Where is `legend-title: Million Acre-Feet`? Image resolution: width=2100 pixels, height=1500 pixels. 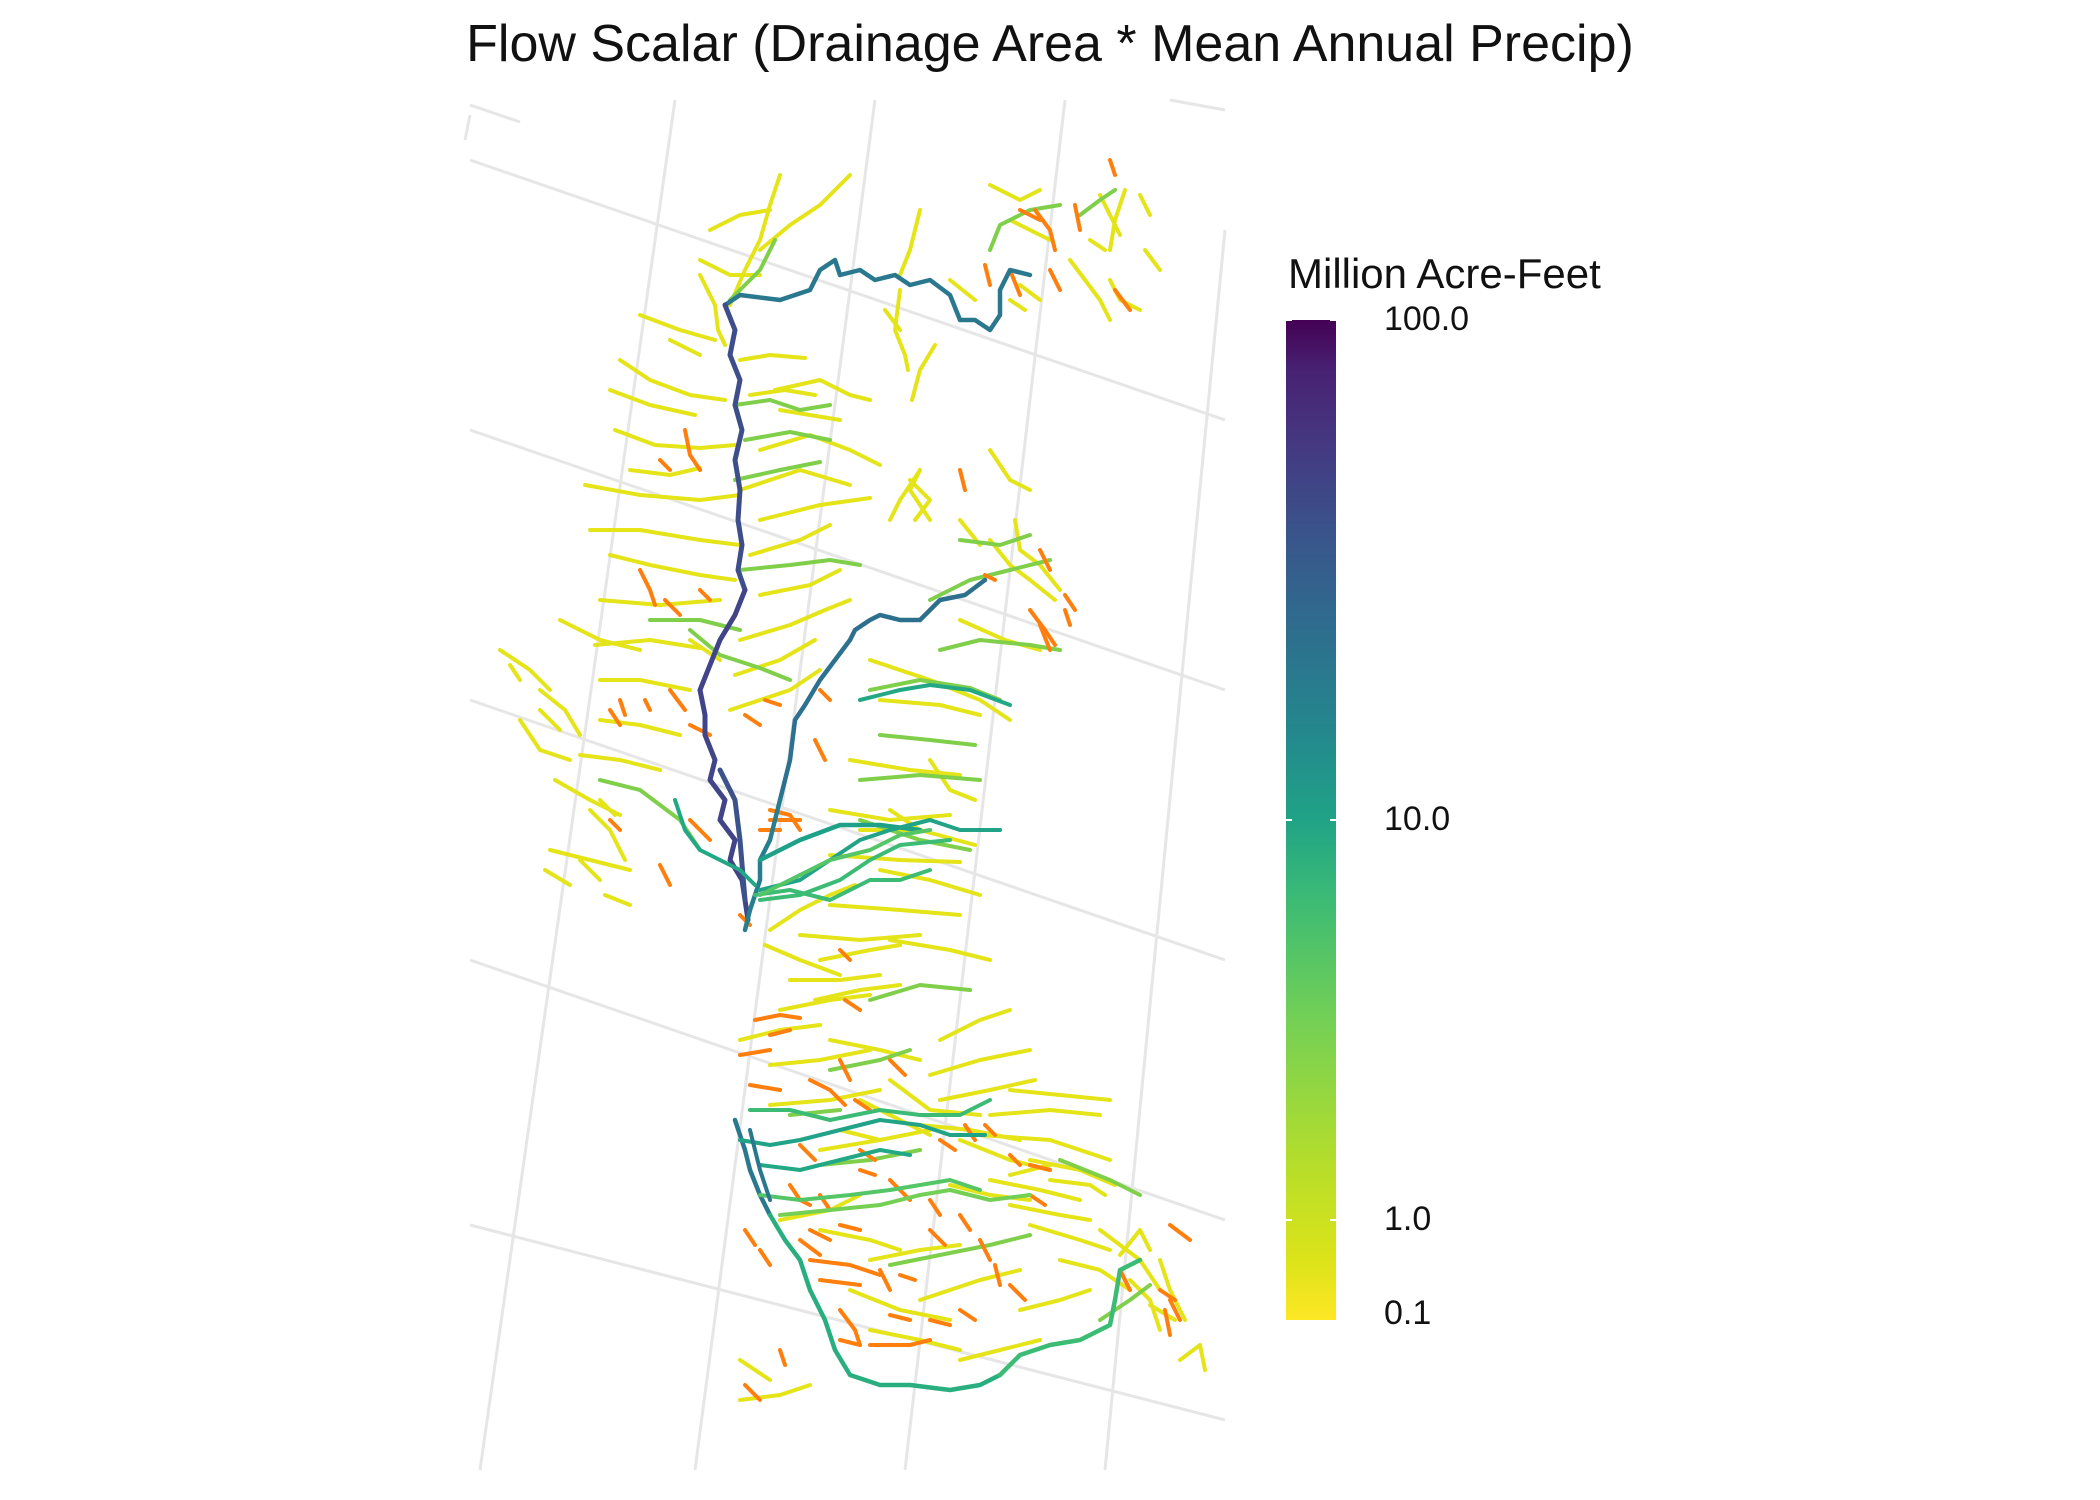 legend-title: Million Acre-Feet is located at coordinates (1444, 273).